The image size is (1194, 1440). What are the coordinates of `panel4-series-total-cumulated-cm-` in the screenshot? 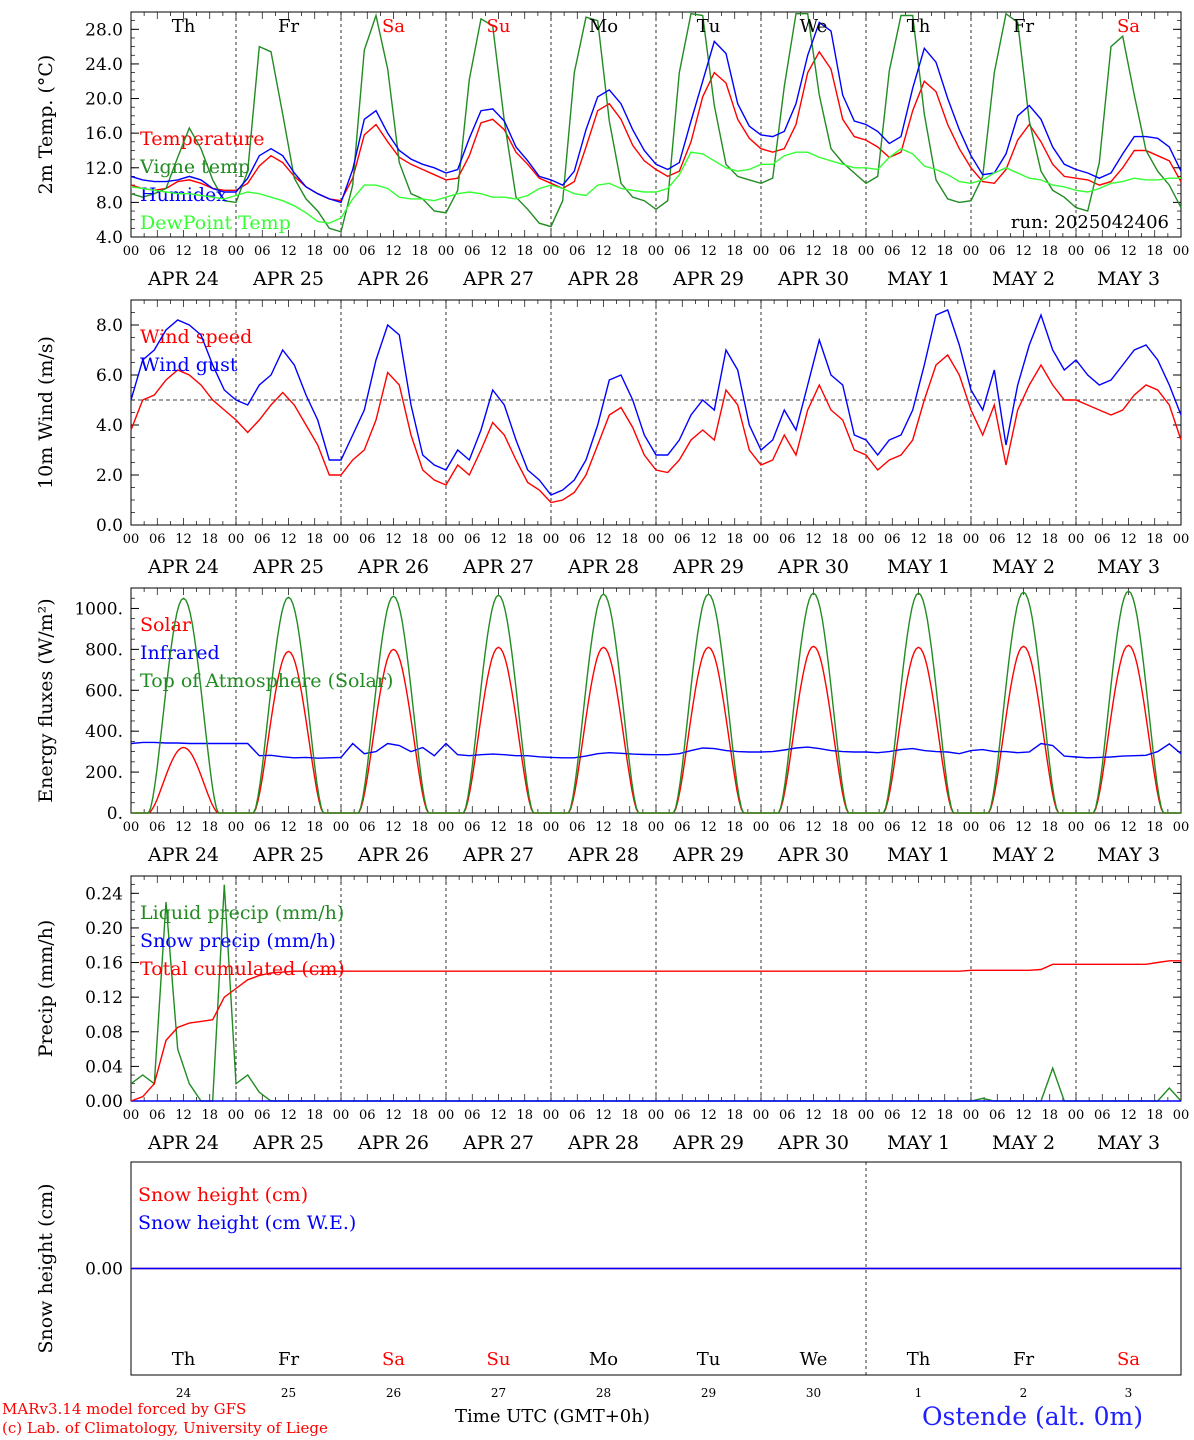 It's located at (655, 1031).